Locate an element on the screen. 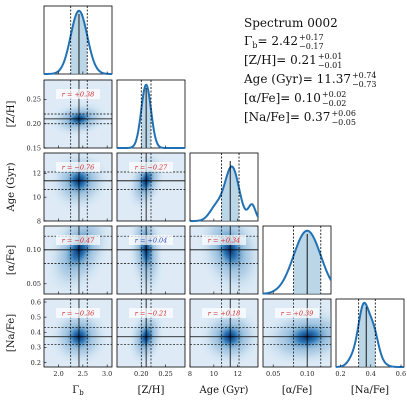 Image resolution: width=407 pixels, height=402 pixels. r-label-1-0: r = +0.38 is located at coordinates (78, 95).